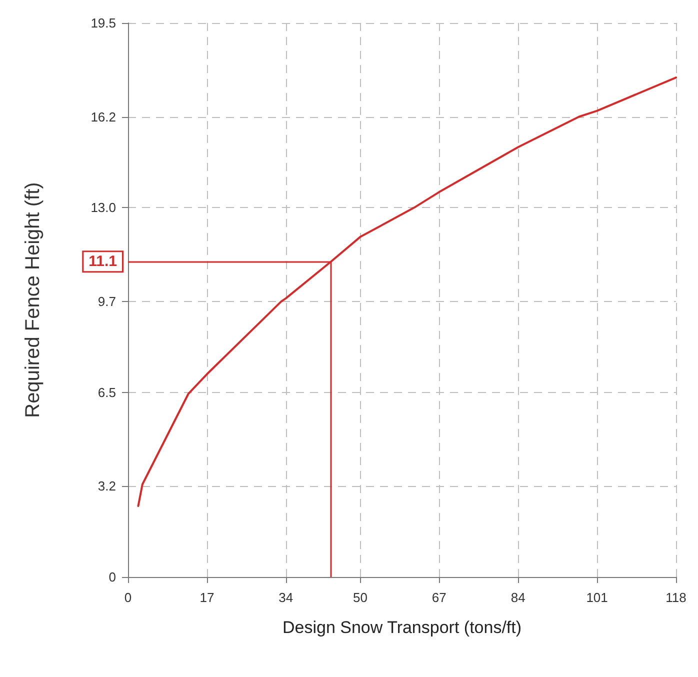 This screenshot has height=677, width=698. What do you see at coordinates (402, 627) in the screenshot?
I see `x-axis-title: Design Snow Transport (tons/ft)` at bounding box center [402, 627].